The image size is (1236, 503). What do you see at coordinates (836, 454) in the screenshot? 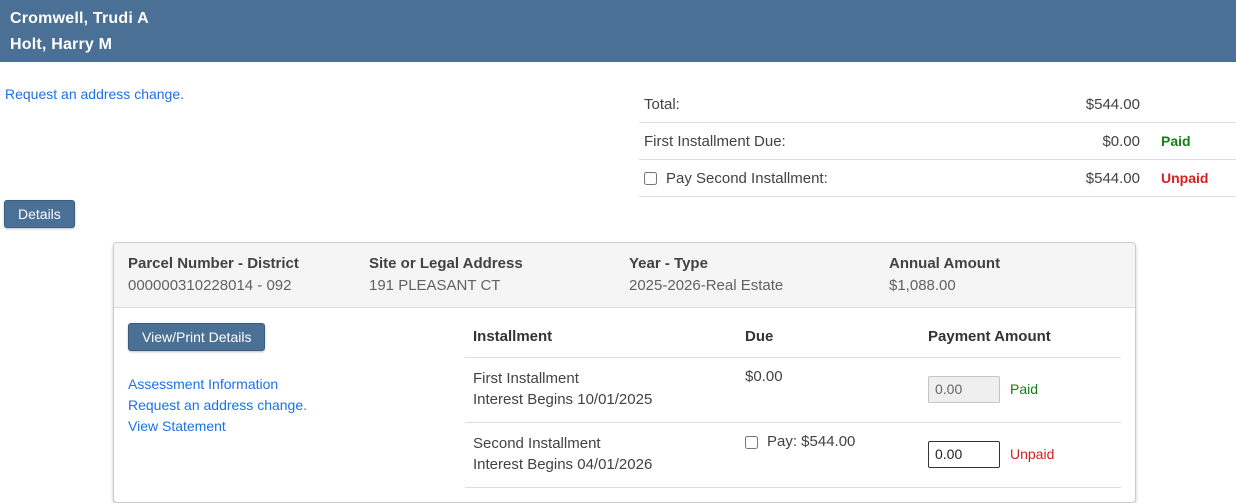
I see `second-installment-due-cell: Pay: $544.00` at bounding box center [836, 454].